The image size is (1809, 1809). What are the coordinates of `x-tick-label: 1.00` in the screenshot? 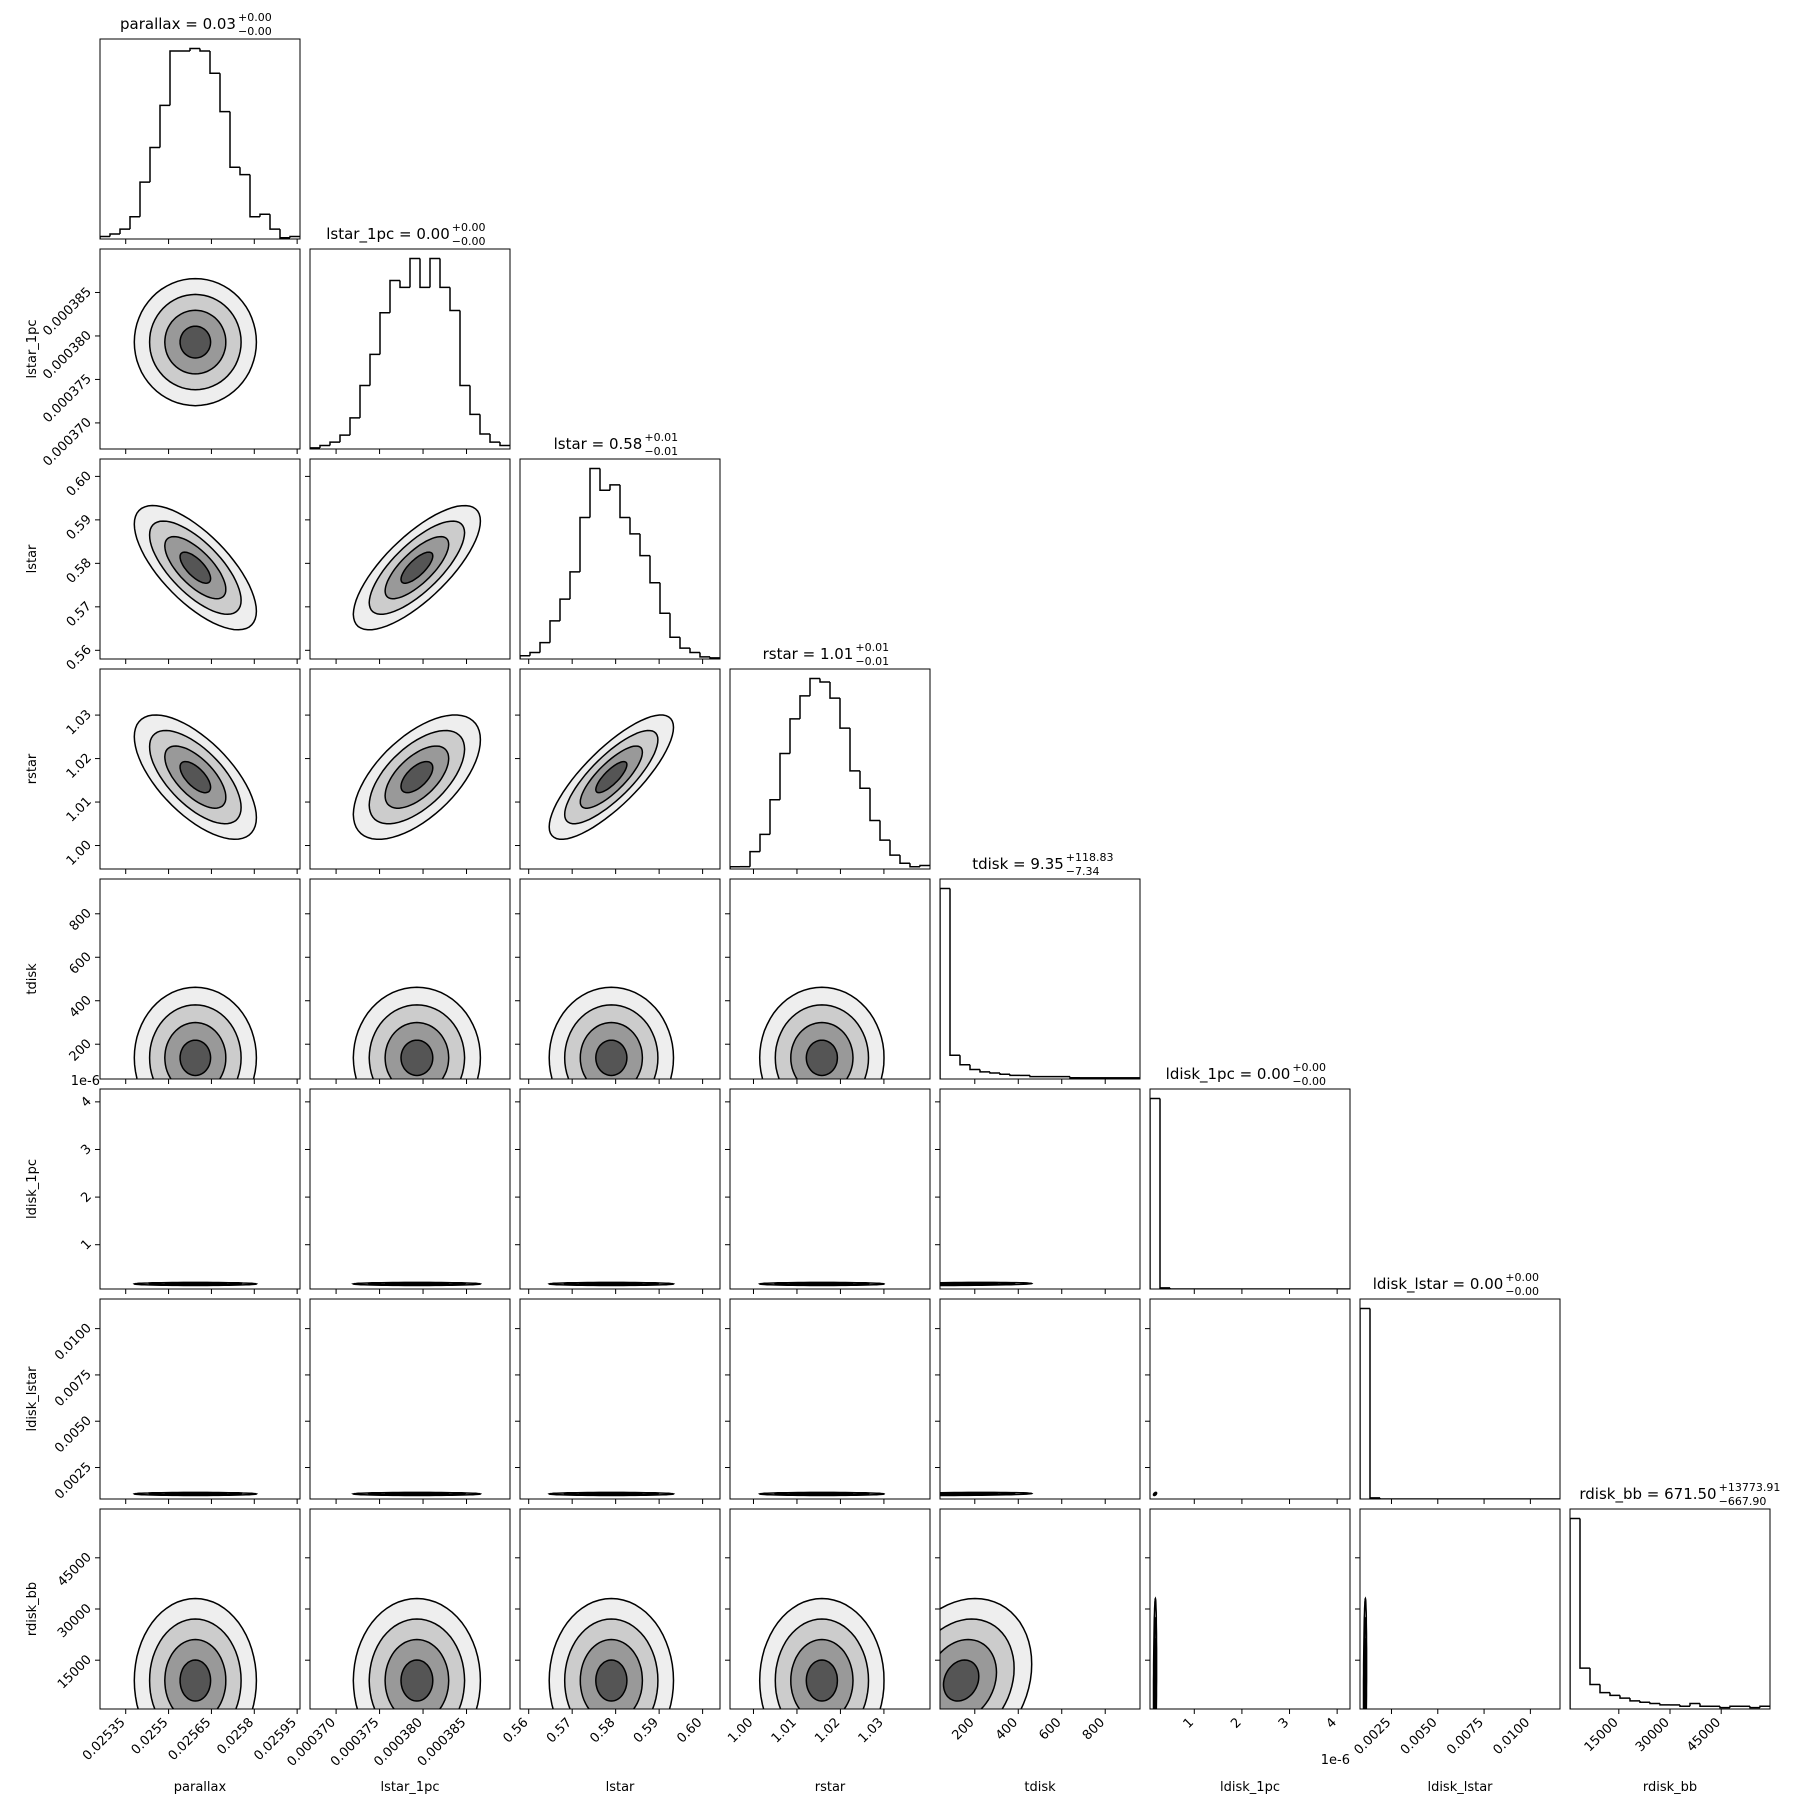 It's located at (740, 1730).